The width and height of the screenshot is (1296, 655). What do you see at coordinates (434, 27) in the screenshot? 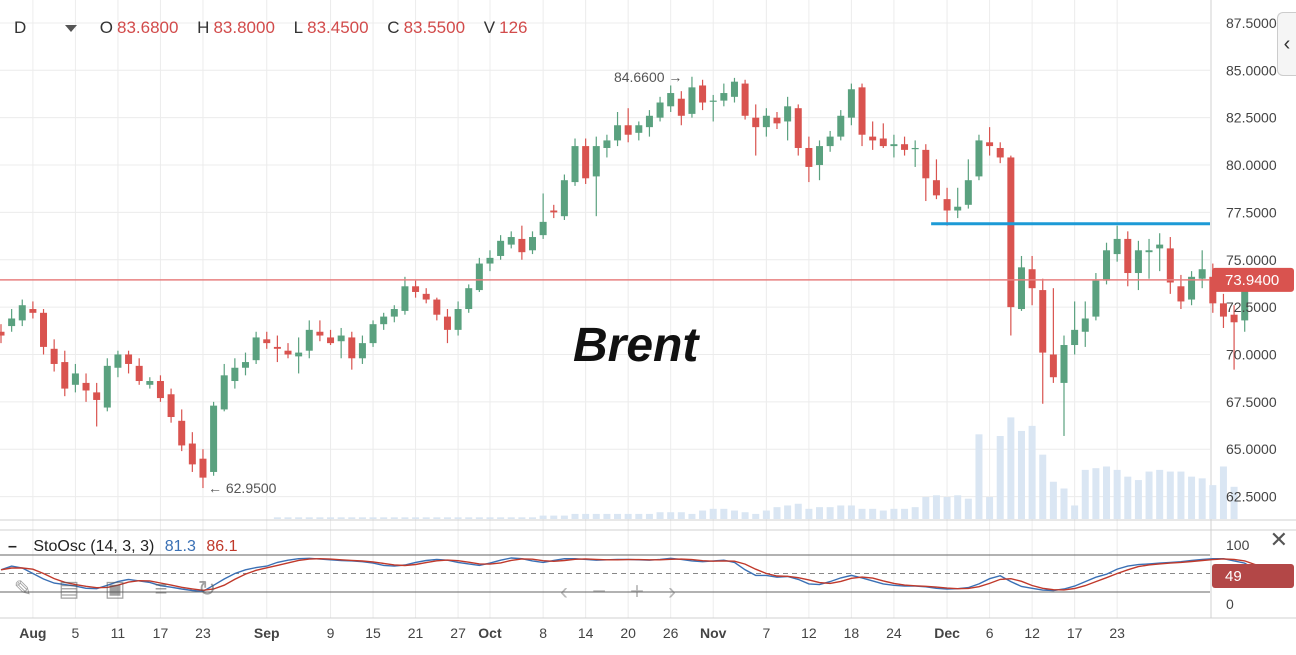
I see `close-value: 83.5500` at bounding box center [434, 27].